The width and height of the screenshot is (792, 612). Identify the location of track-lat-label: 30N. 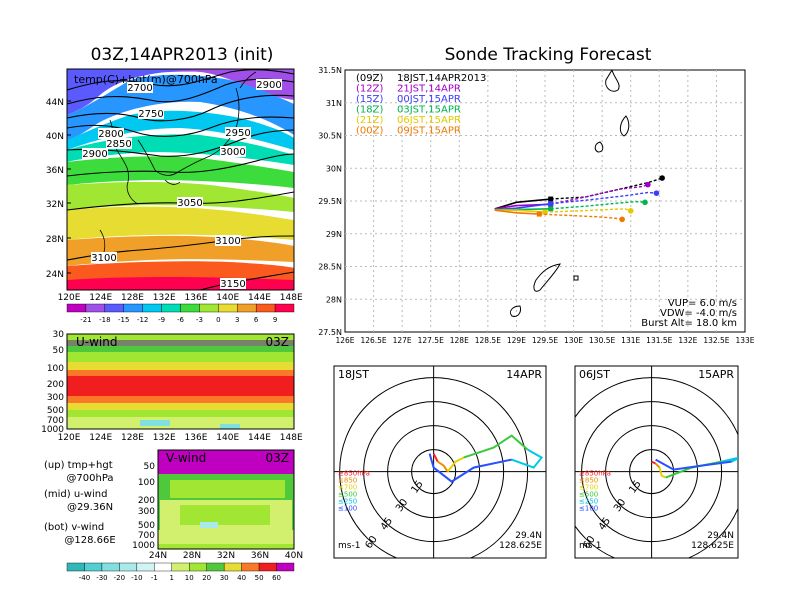
(334, 168).